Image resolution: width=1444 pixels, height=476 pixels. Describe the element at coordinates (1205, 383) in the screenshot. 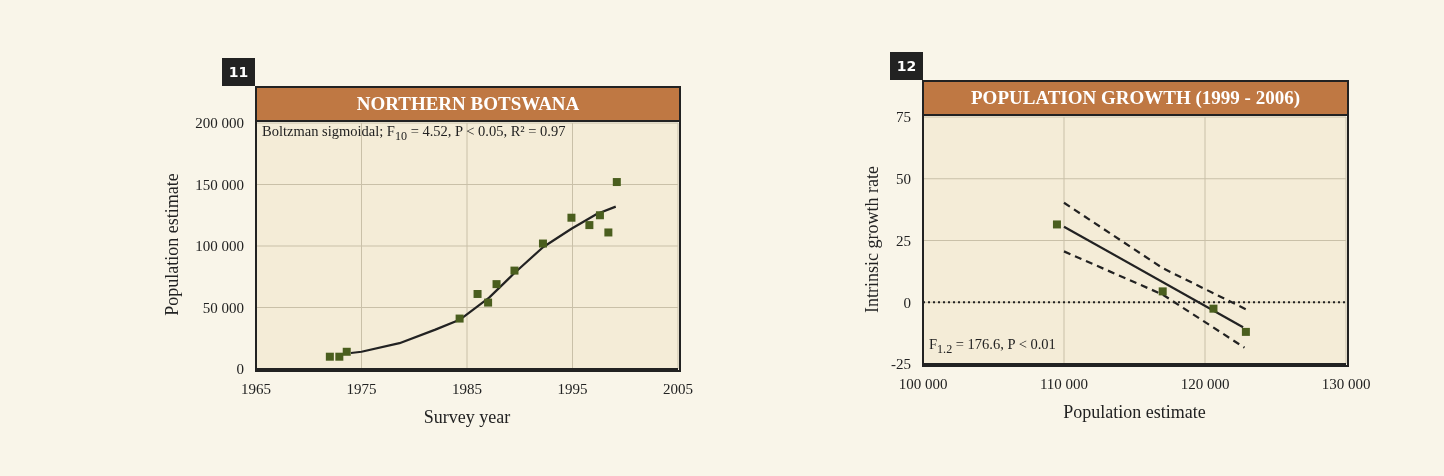

I see `x-tick-label: 120 000` at that location.